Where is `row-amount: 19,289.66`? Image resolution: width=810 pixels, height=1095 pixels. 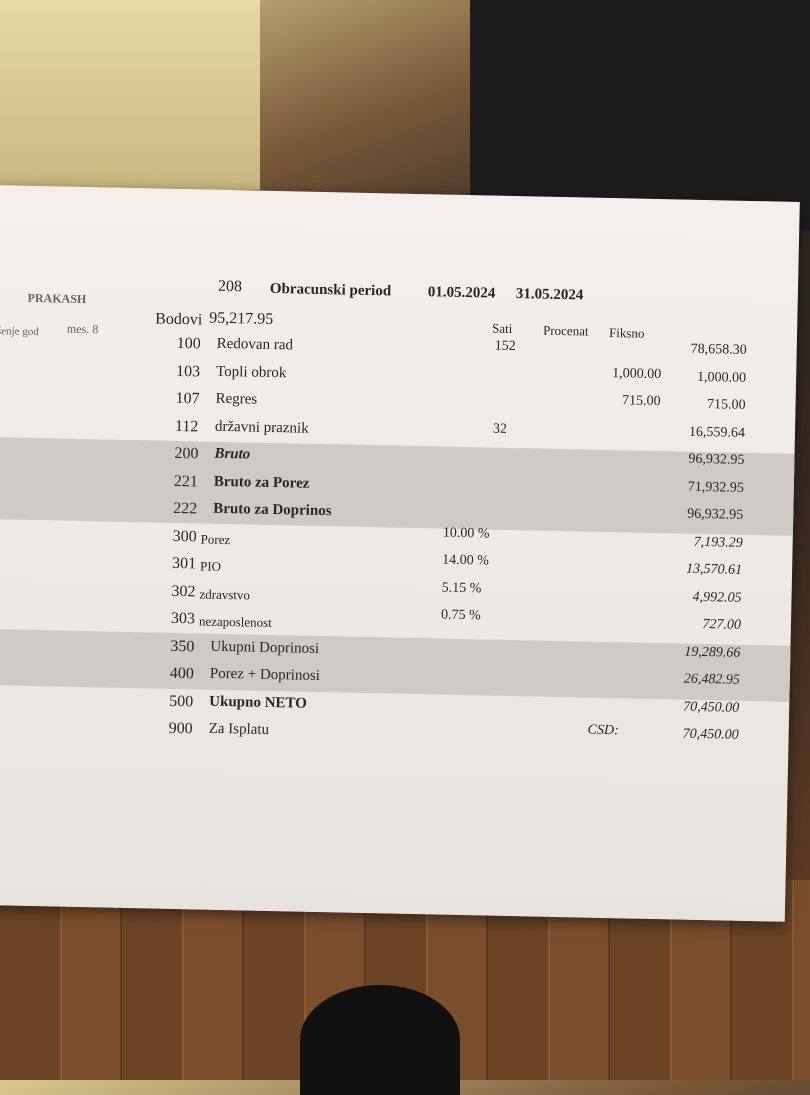
row-amount: 19,289.66 is located at coordinates (712, 652).